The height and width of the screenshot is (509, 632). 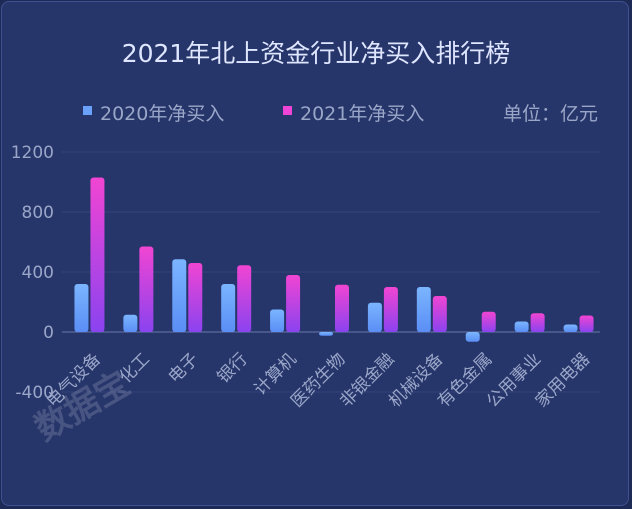 What do you see at coordinates (184, 368) in the screenshot?
I see `x-tick-label: 电子` at bounding box center [184, 368].